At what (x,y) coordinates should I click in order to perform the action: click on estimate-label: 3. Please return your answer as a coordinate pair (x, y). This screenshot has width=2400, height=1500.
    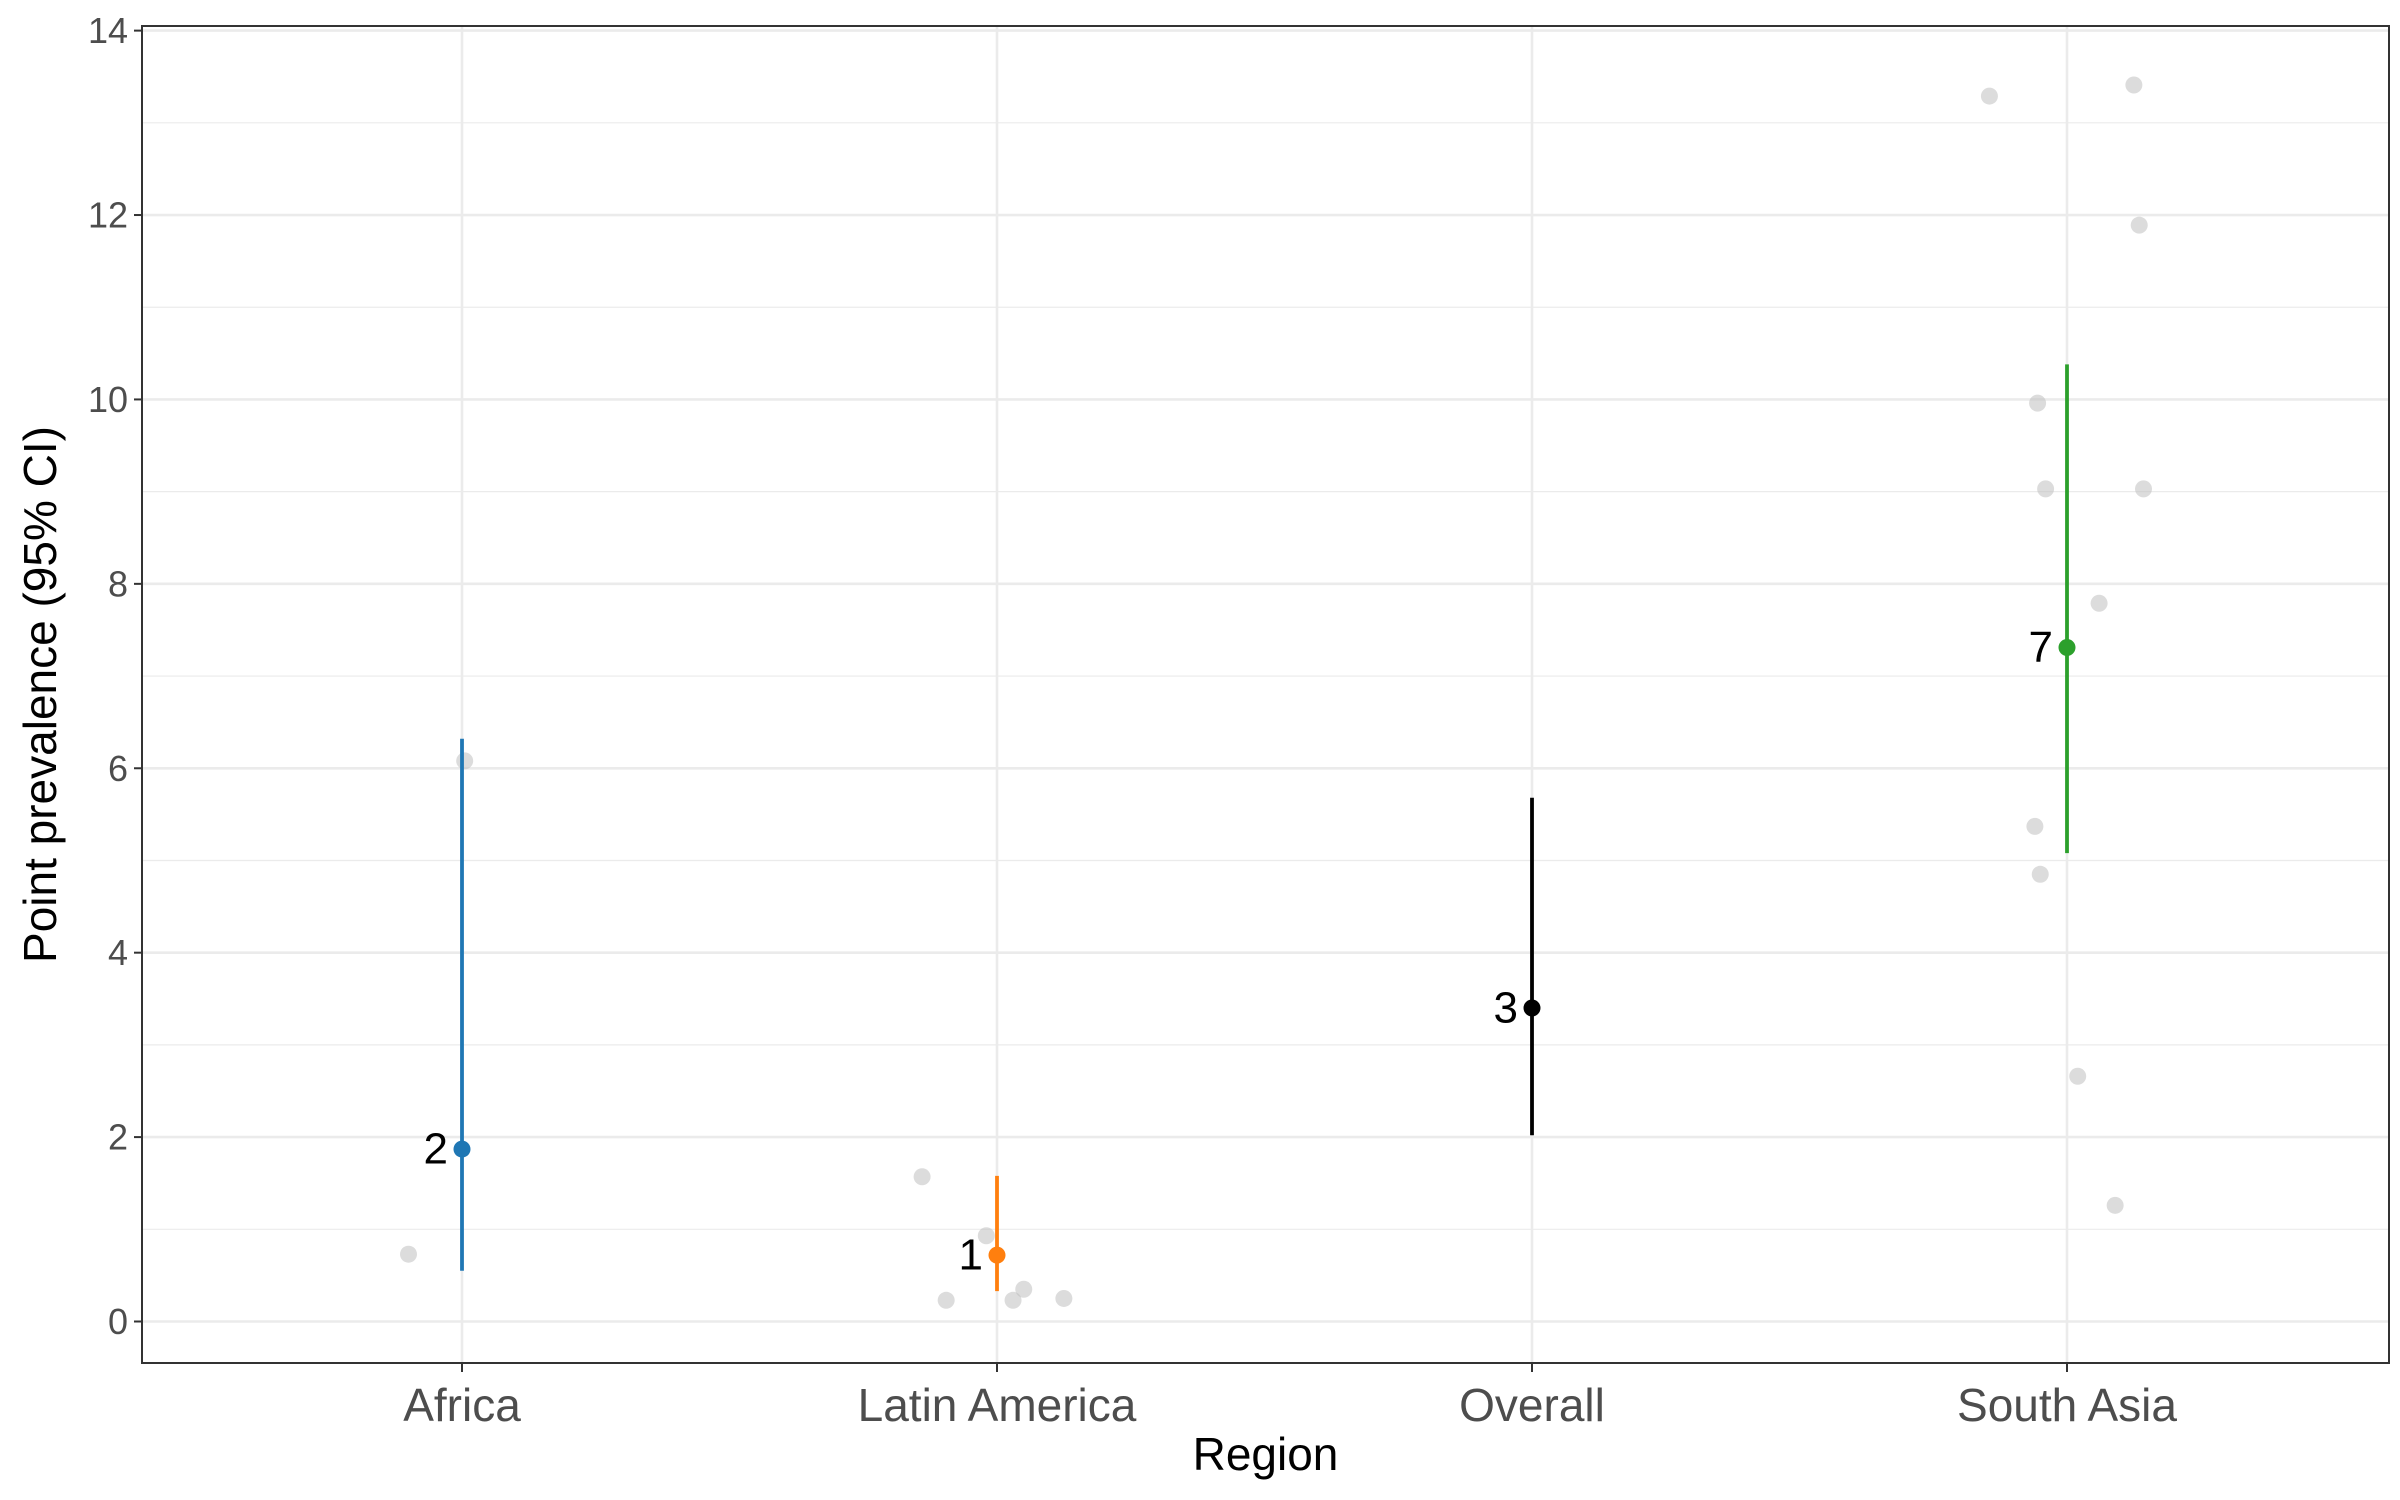
    Looking at the image, I should click on (1506, 1008).